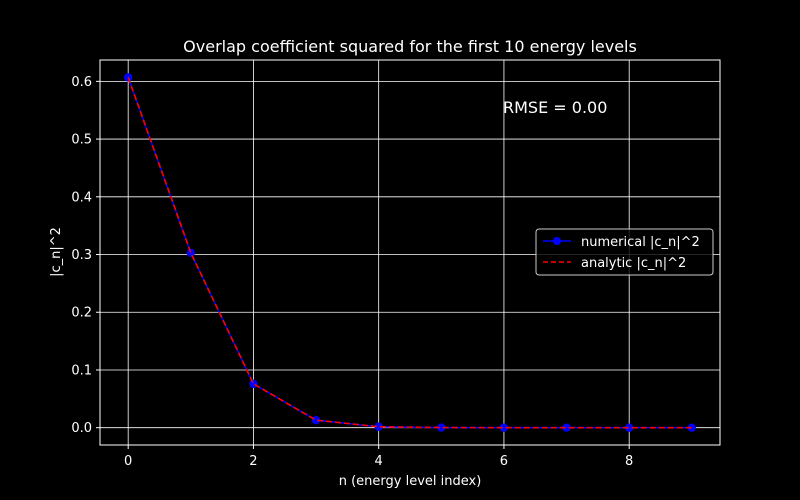  Describe the element at coordinates (81, 140) in the screenshot. I see `y-tick-label: 0.5` at that location.